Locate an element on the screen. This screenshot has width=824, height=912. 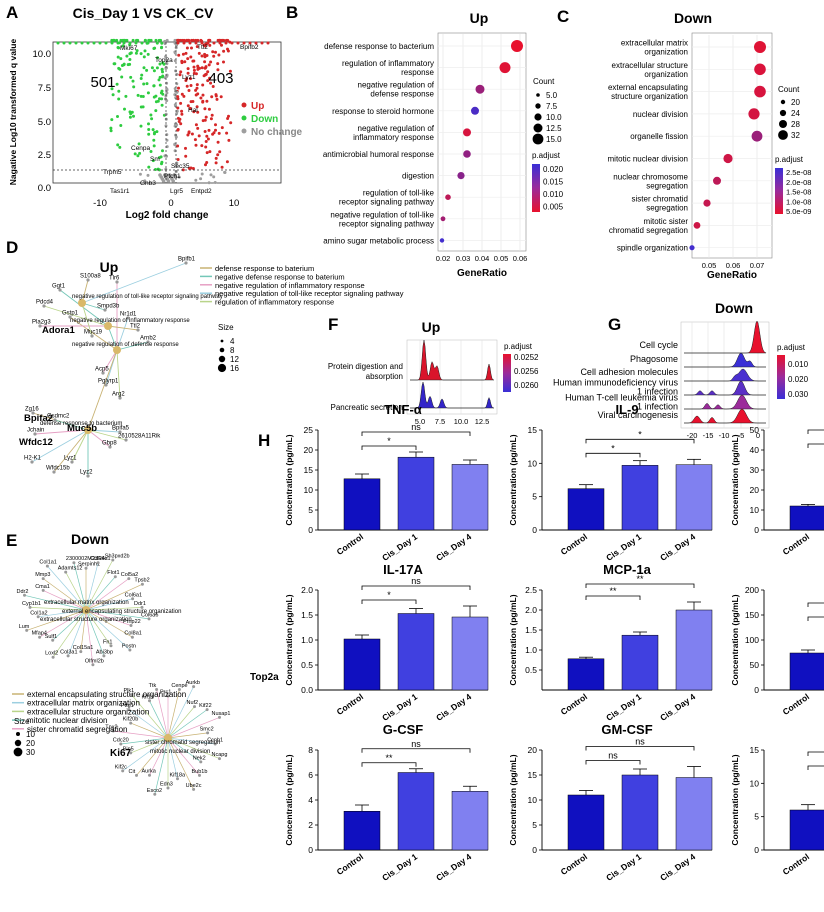
gene-node-label: Cyp1b1 is located at coordinates (31, 604).